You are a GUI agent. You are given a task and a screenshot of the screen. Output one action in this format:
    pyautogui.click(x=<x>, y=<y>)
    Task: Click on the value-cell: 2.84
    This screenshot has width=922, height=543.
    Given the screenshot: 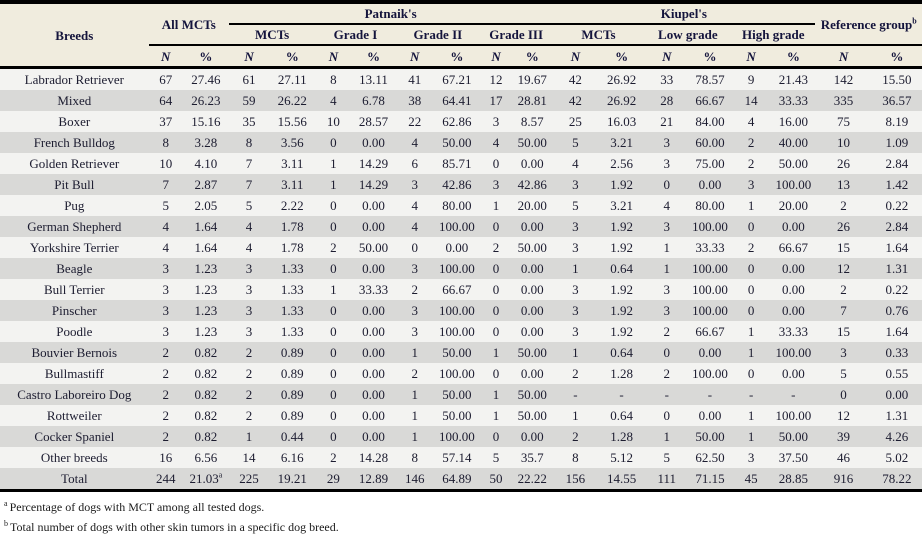 What is the action you would take?
    pyautogui.click(x=897, y=163)
    